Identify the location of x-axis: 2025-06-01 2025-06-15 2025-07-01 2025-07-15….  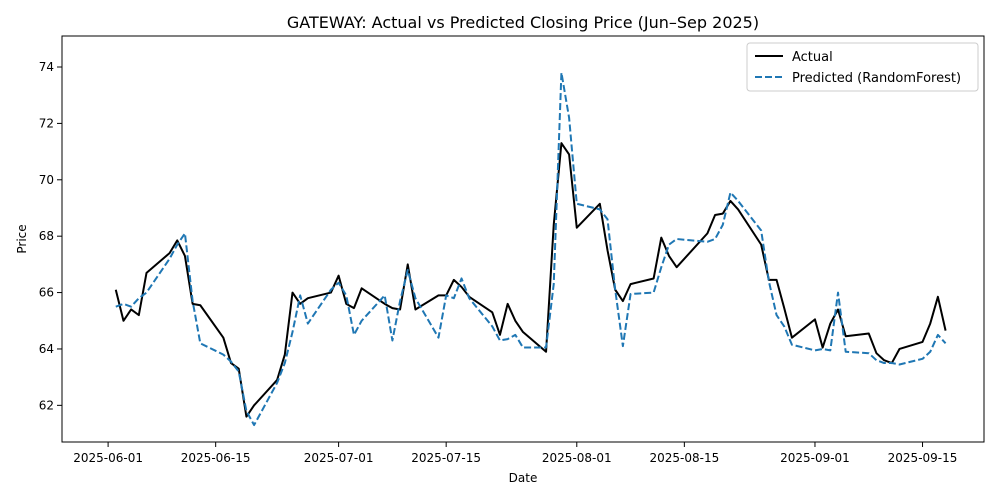
(515, 453).